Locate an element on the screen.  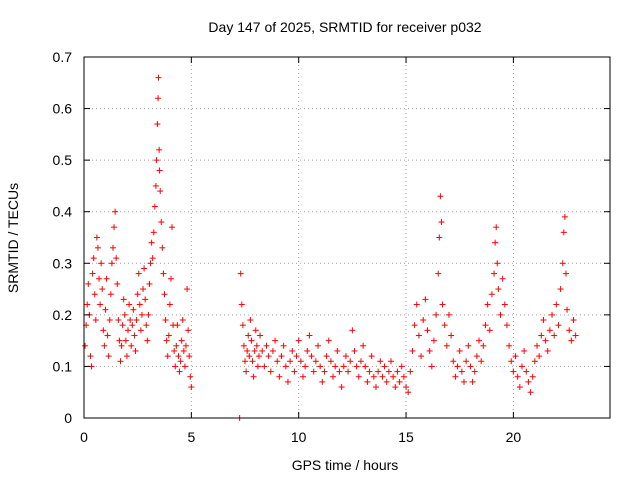
y-tick-label: 0.6 is located at coordinates (63, 109).